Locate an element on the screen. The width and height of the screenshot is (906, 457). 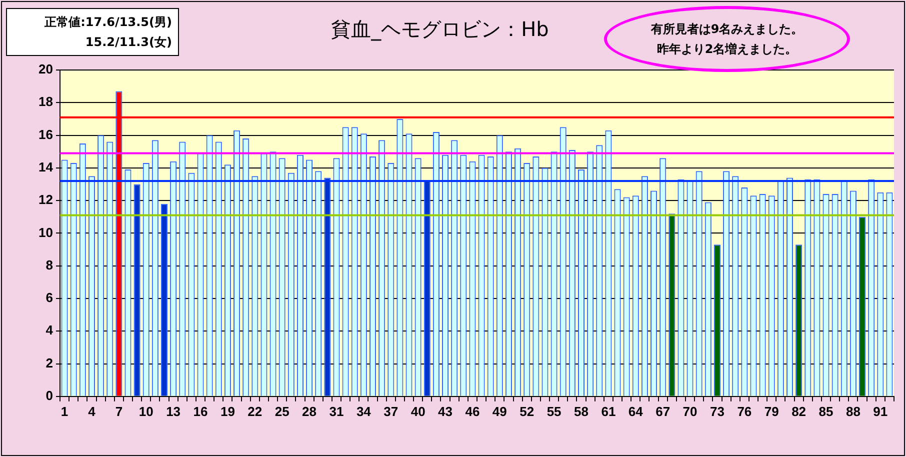
y-tick-label: 14 is located at coordinates (46, 167).